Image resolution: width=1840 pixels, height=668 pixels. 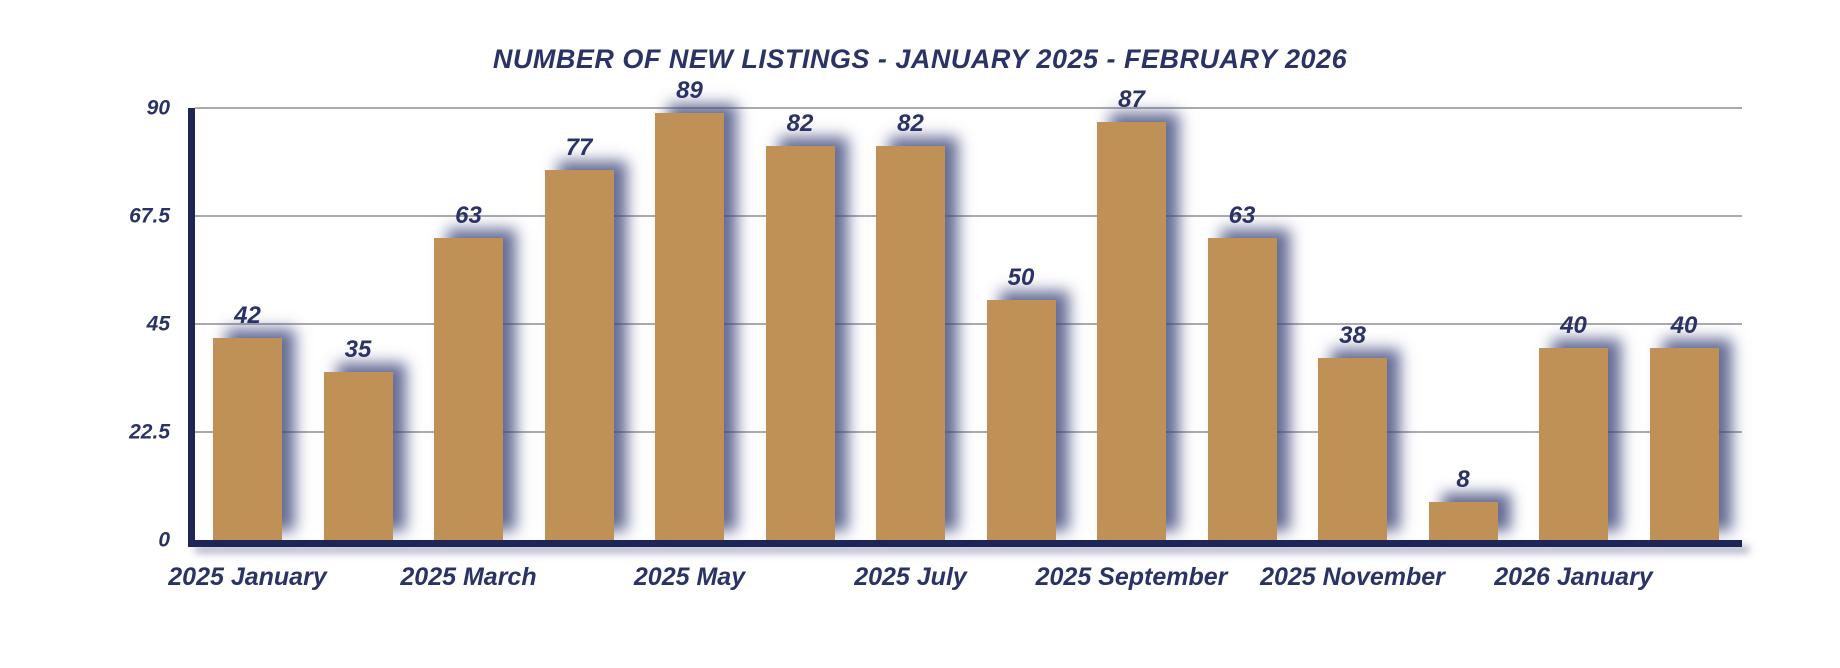 What do you see at coordinates (1131, 577) in the screenshot?
I see `x-axis-tick-label: 2025 September` at bounding box center [1131, 577].